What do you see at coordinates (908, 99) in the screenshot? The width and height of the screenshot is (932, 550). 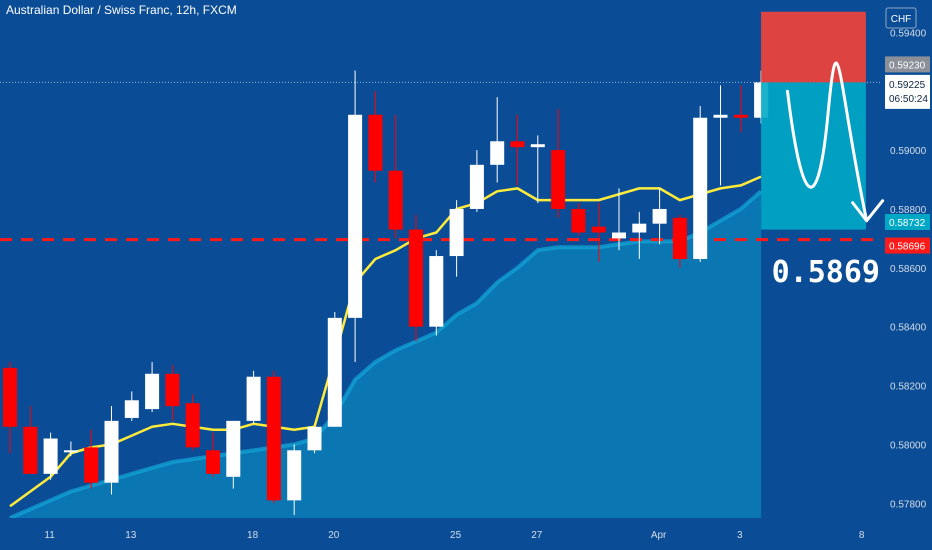 I see `countdown-text: 06:50:24` at bounding box center [908, 99].